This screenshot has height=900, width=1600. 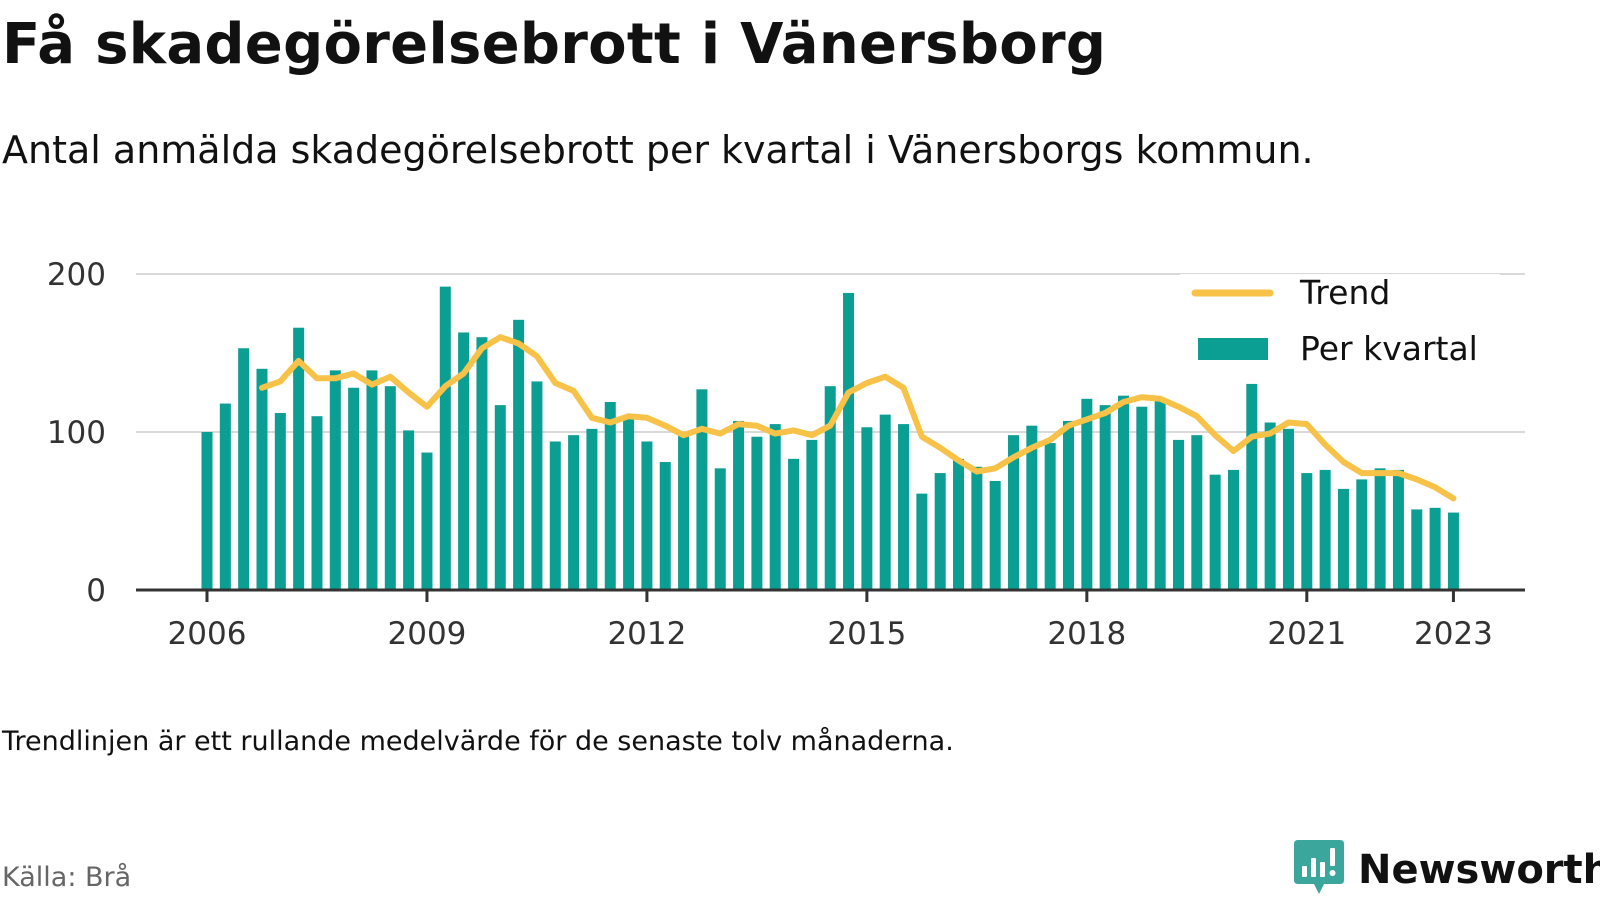 What do you see at coordinates (67, 877) in the screenshot?
I see `source-credit: Källa: Brå` at bounding box center [67, 877].